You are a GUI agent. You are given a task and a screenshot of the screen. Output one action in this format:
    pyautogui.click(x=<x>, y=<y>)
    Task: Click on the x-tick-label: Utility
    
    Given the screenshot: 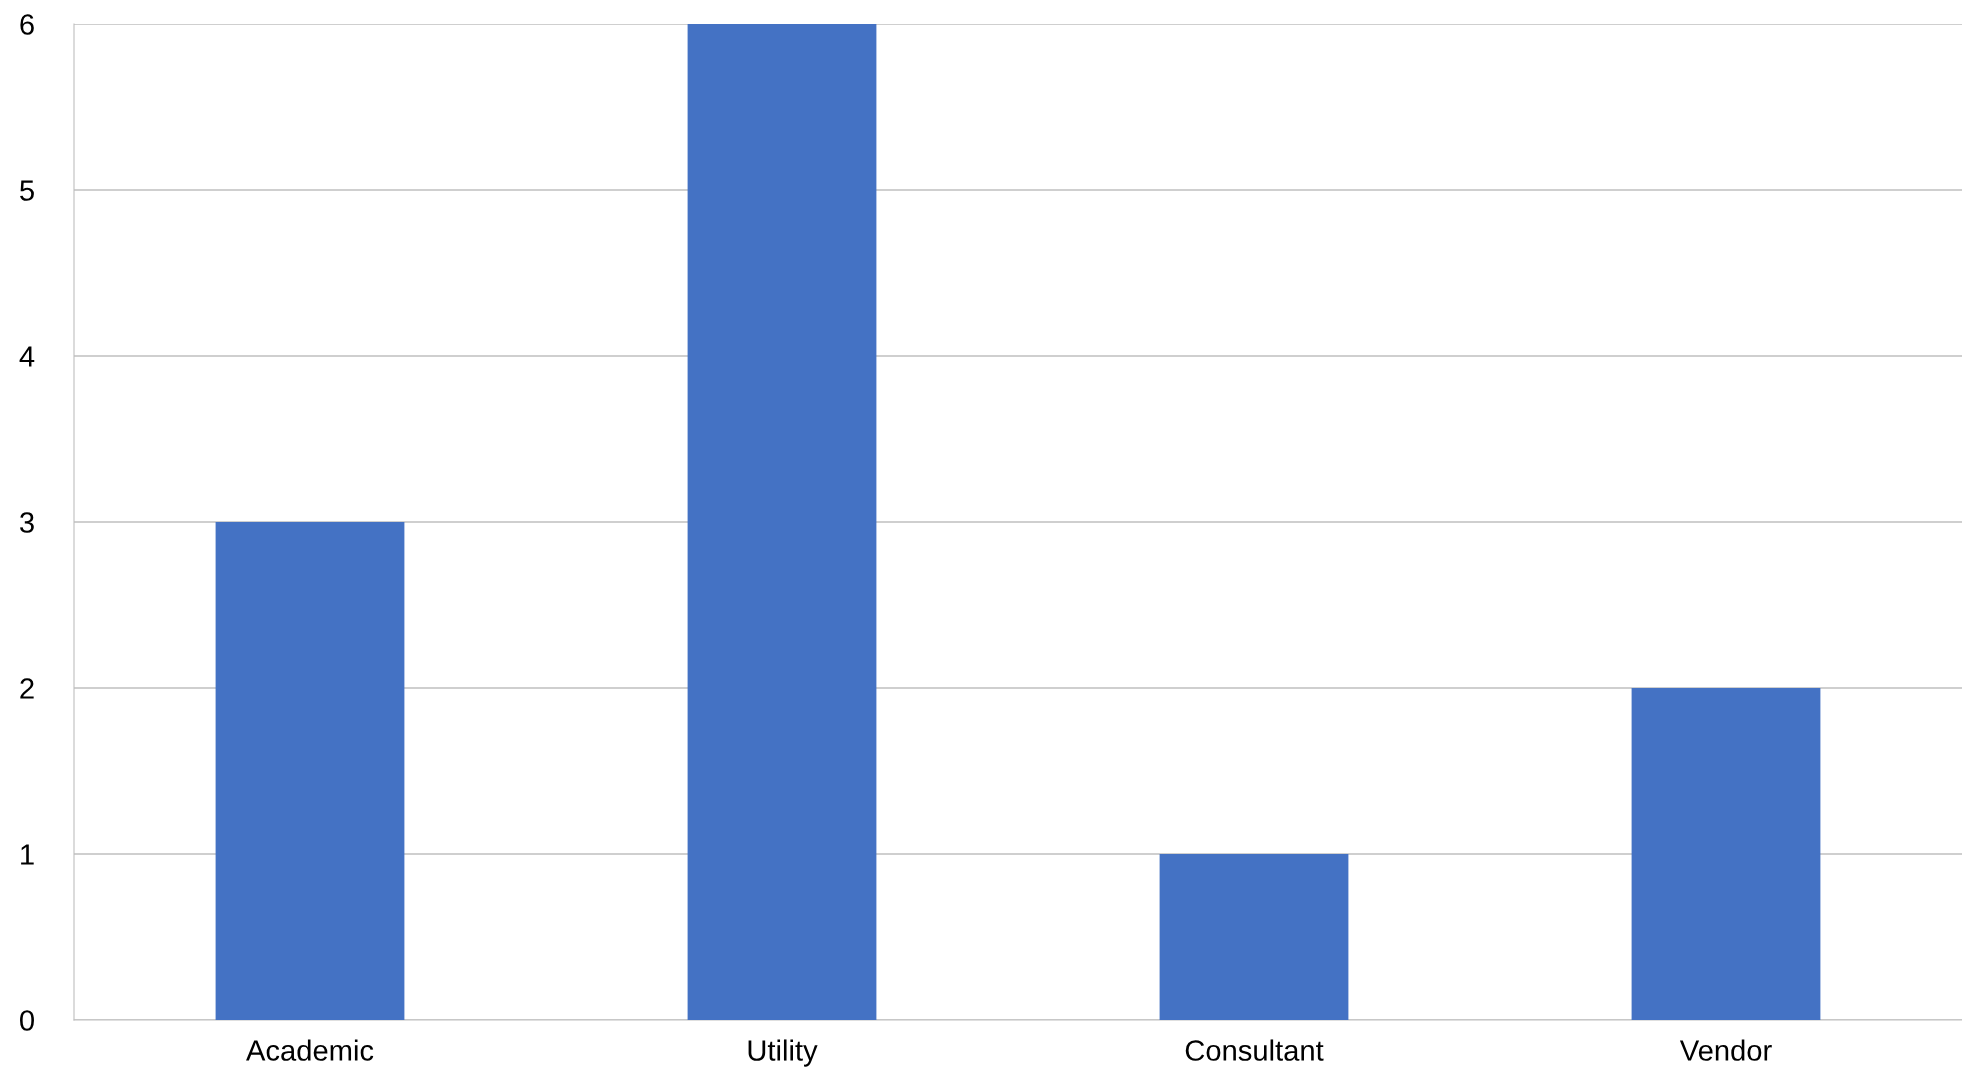 What is the action you would take?
    pyautogui.click(x=783, y=1053)
    